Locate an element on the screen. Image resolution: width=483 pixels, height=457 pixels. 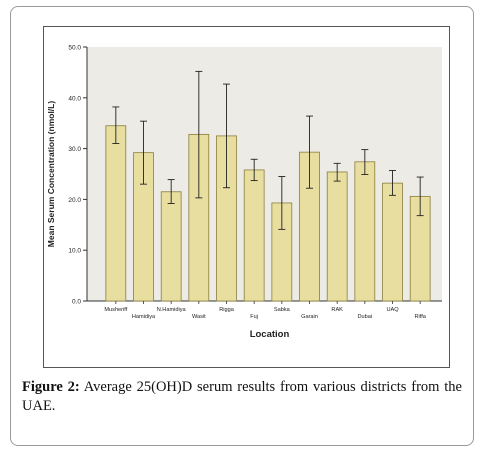
x-tick-label: Hamidiya is located at coordinates (144, 317).